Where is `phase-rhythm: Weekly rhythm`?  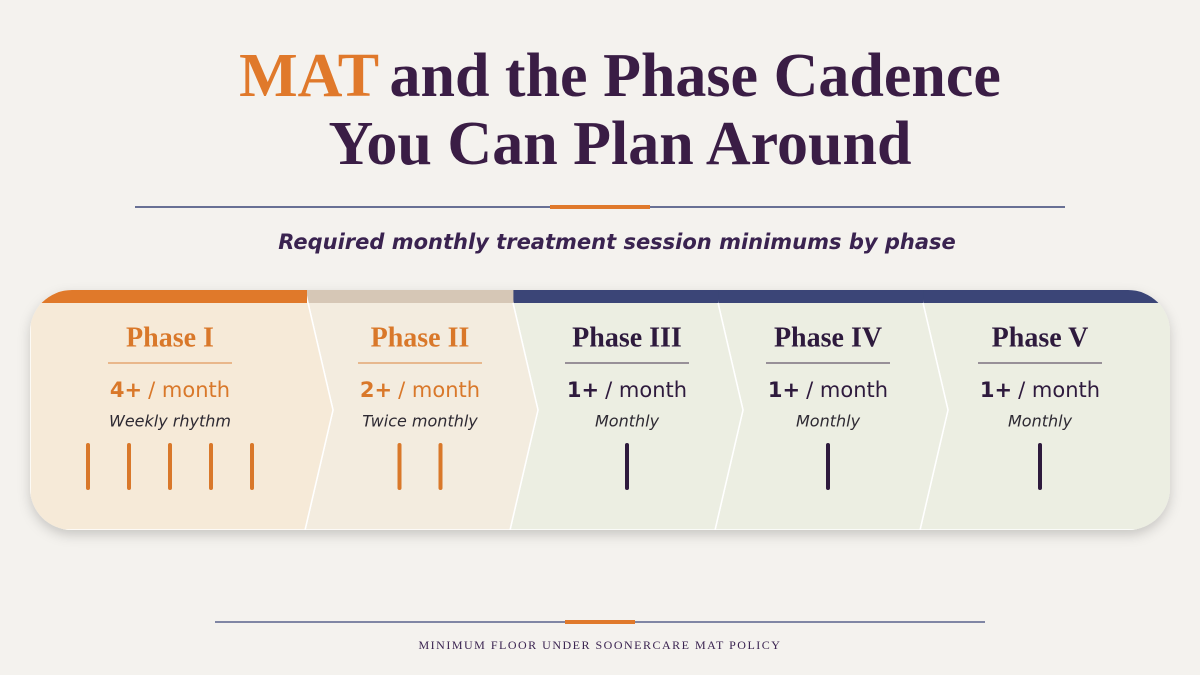 phase-rhythm: Weekly rhythm is located at coordinates (170, 421).